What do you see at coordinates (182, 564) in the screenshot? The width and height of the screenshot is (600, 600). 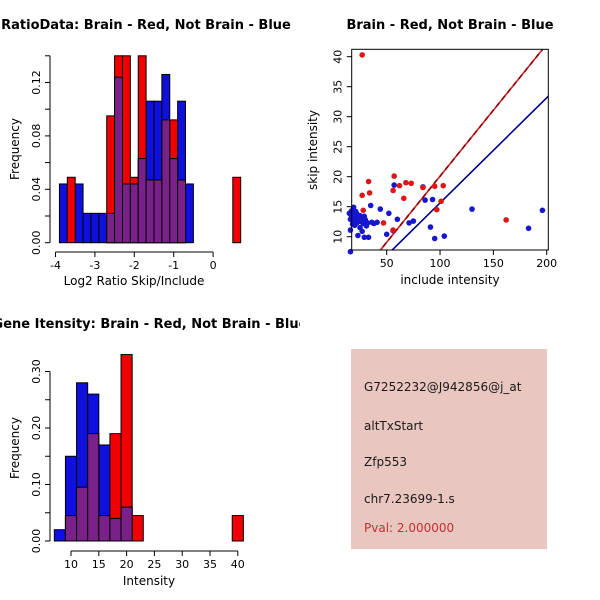 I see `x-tick-label: 30` at bounding box center [182, 564].